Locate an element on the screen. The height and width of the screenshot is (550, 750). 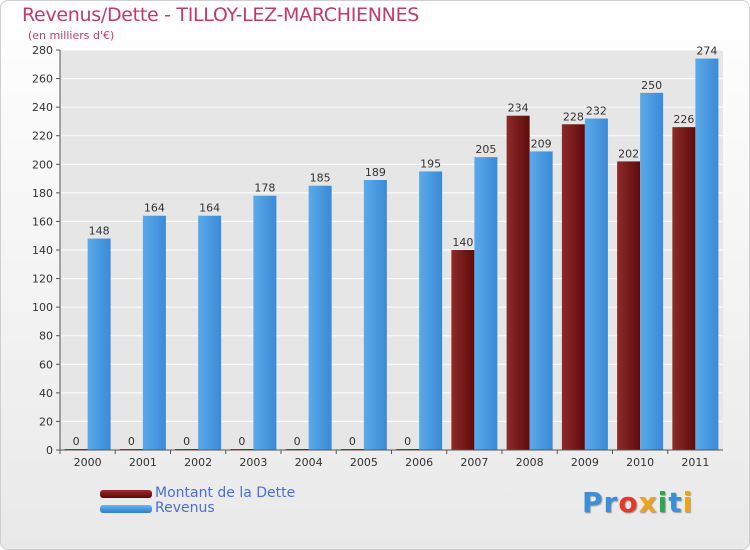
logo-letter: P is located at coordinates (593, 502).